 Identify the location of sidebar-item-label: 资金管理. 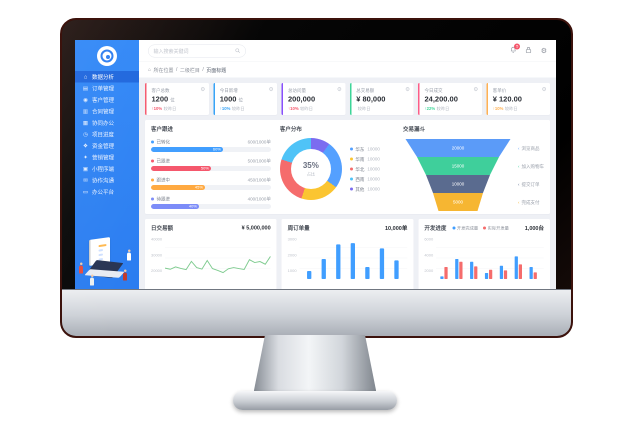
(103, 146).